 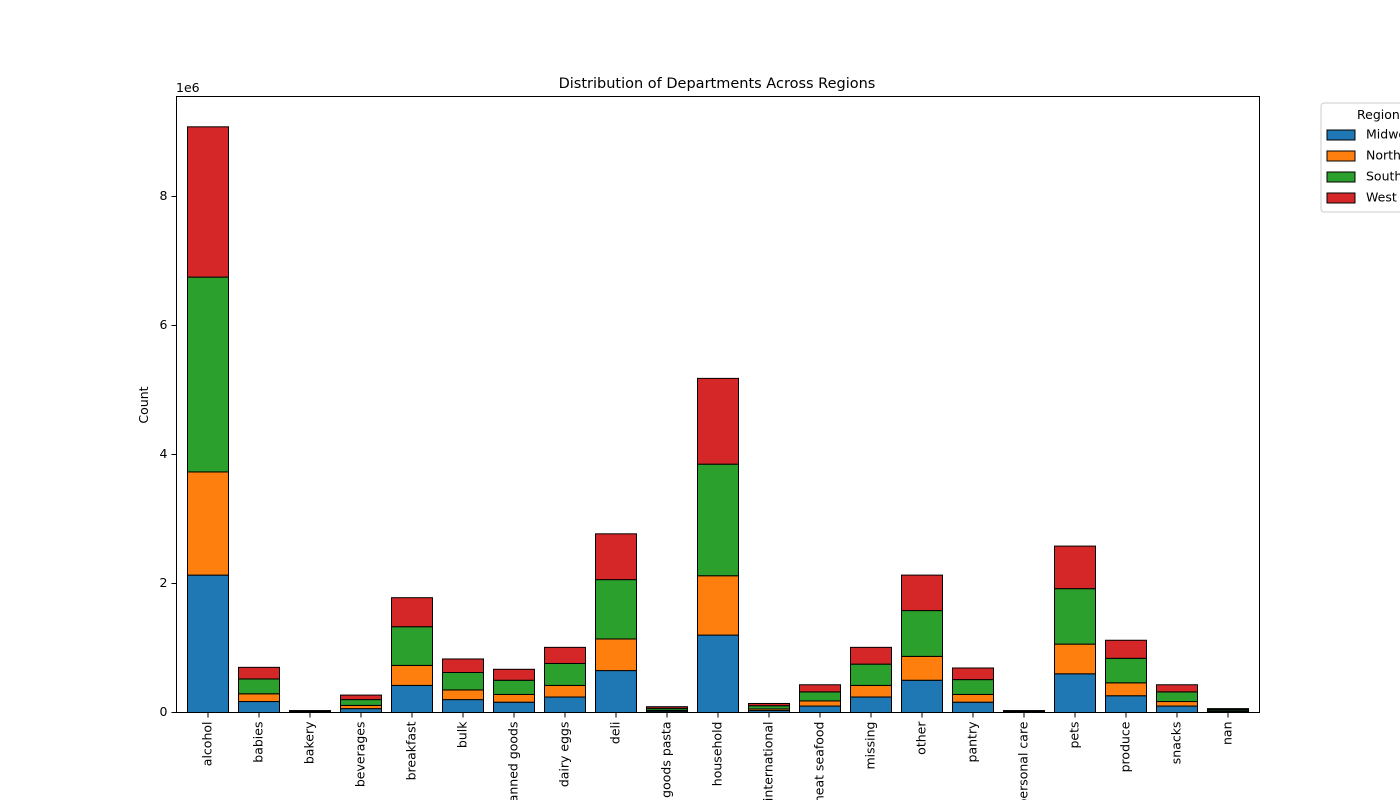 I want to click on bar-dry-goods-pasta-west, so click(x=667, y=707).